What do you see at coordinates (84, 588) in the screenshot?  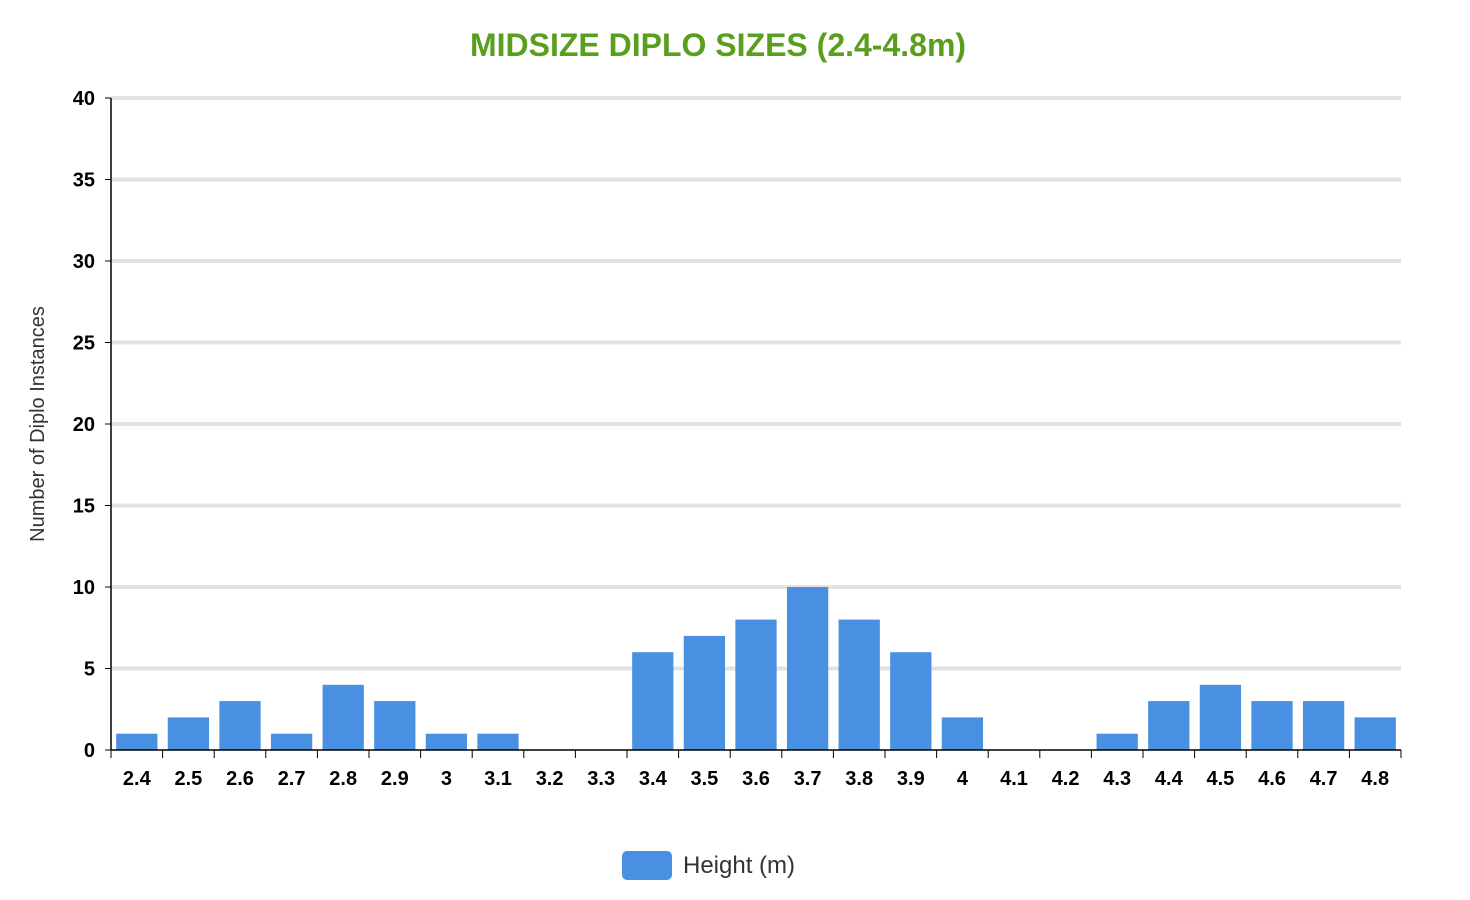 I see `y-tick-label: 10` at bounding box center [84, 588].